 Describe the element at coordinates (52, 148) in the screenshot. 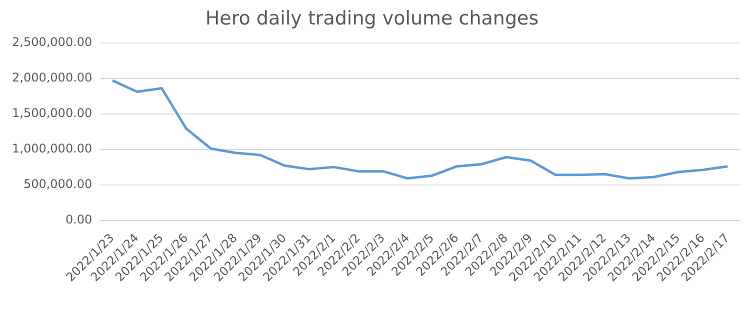

I see `y-tick-label: 1,000,000.00` at that location.